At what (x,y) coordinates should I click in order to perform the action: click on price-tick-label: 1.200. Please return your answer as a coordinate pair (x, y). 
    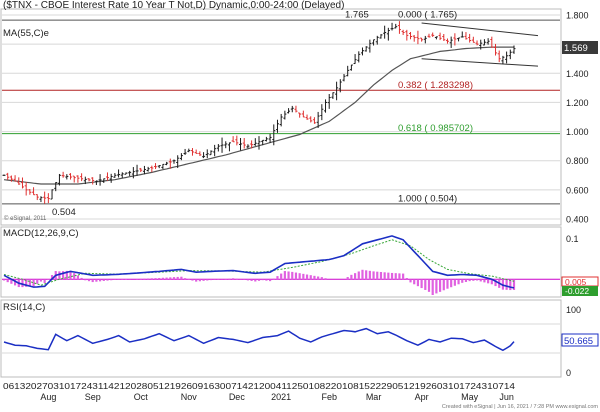
    Looking at the image, I should click on (577, 103).